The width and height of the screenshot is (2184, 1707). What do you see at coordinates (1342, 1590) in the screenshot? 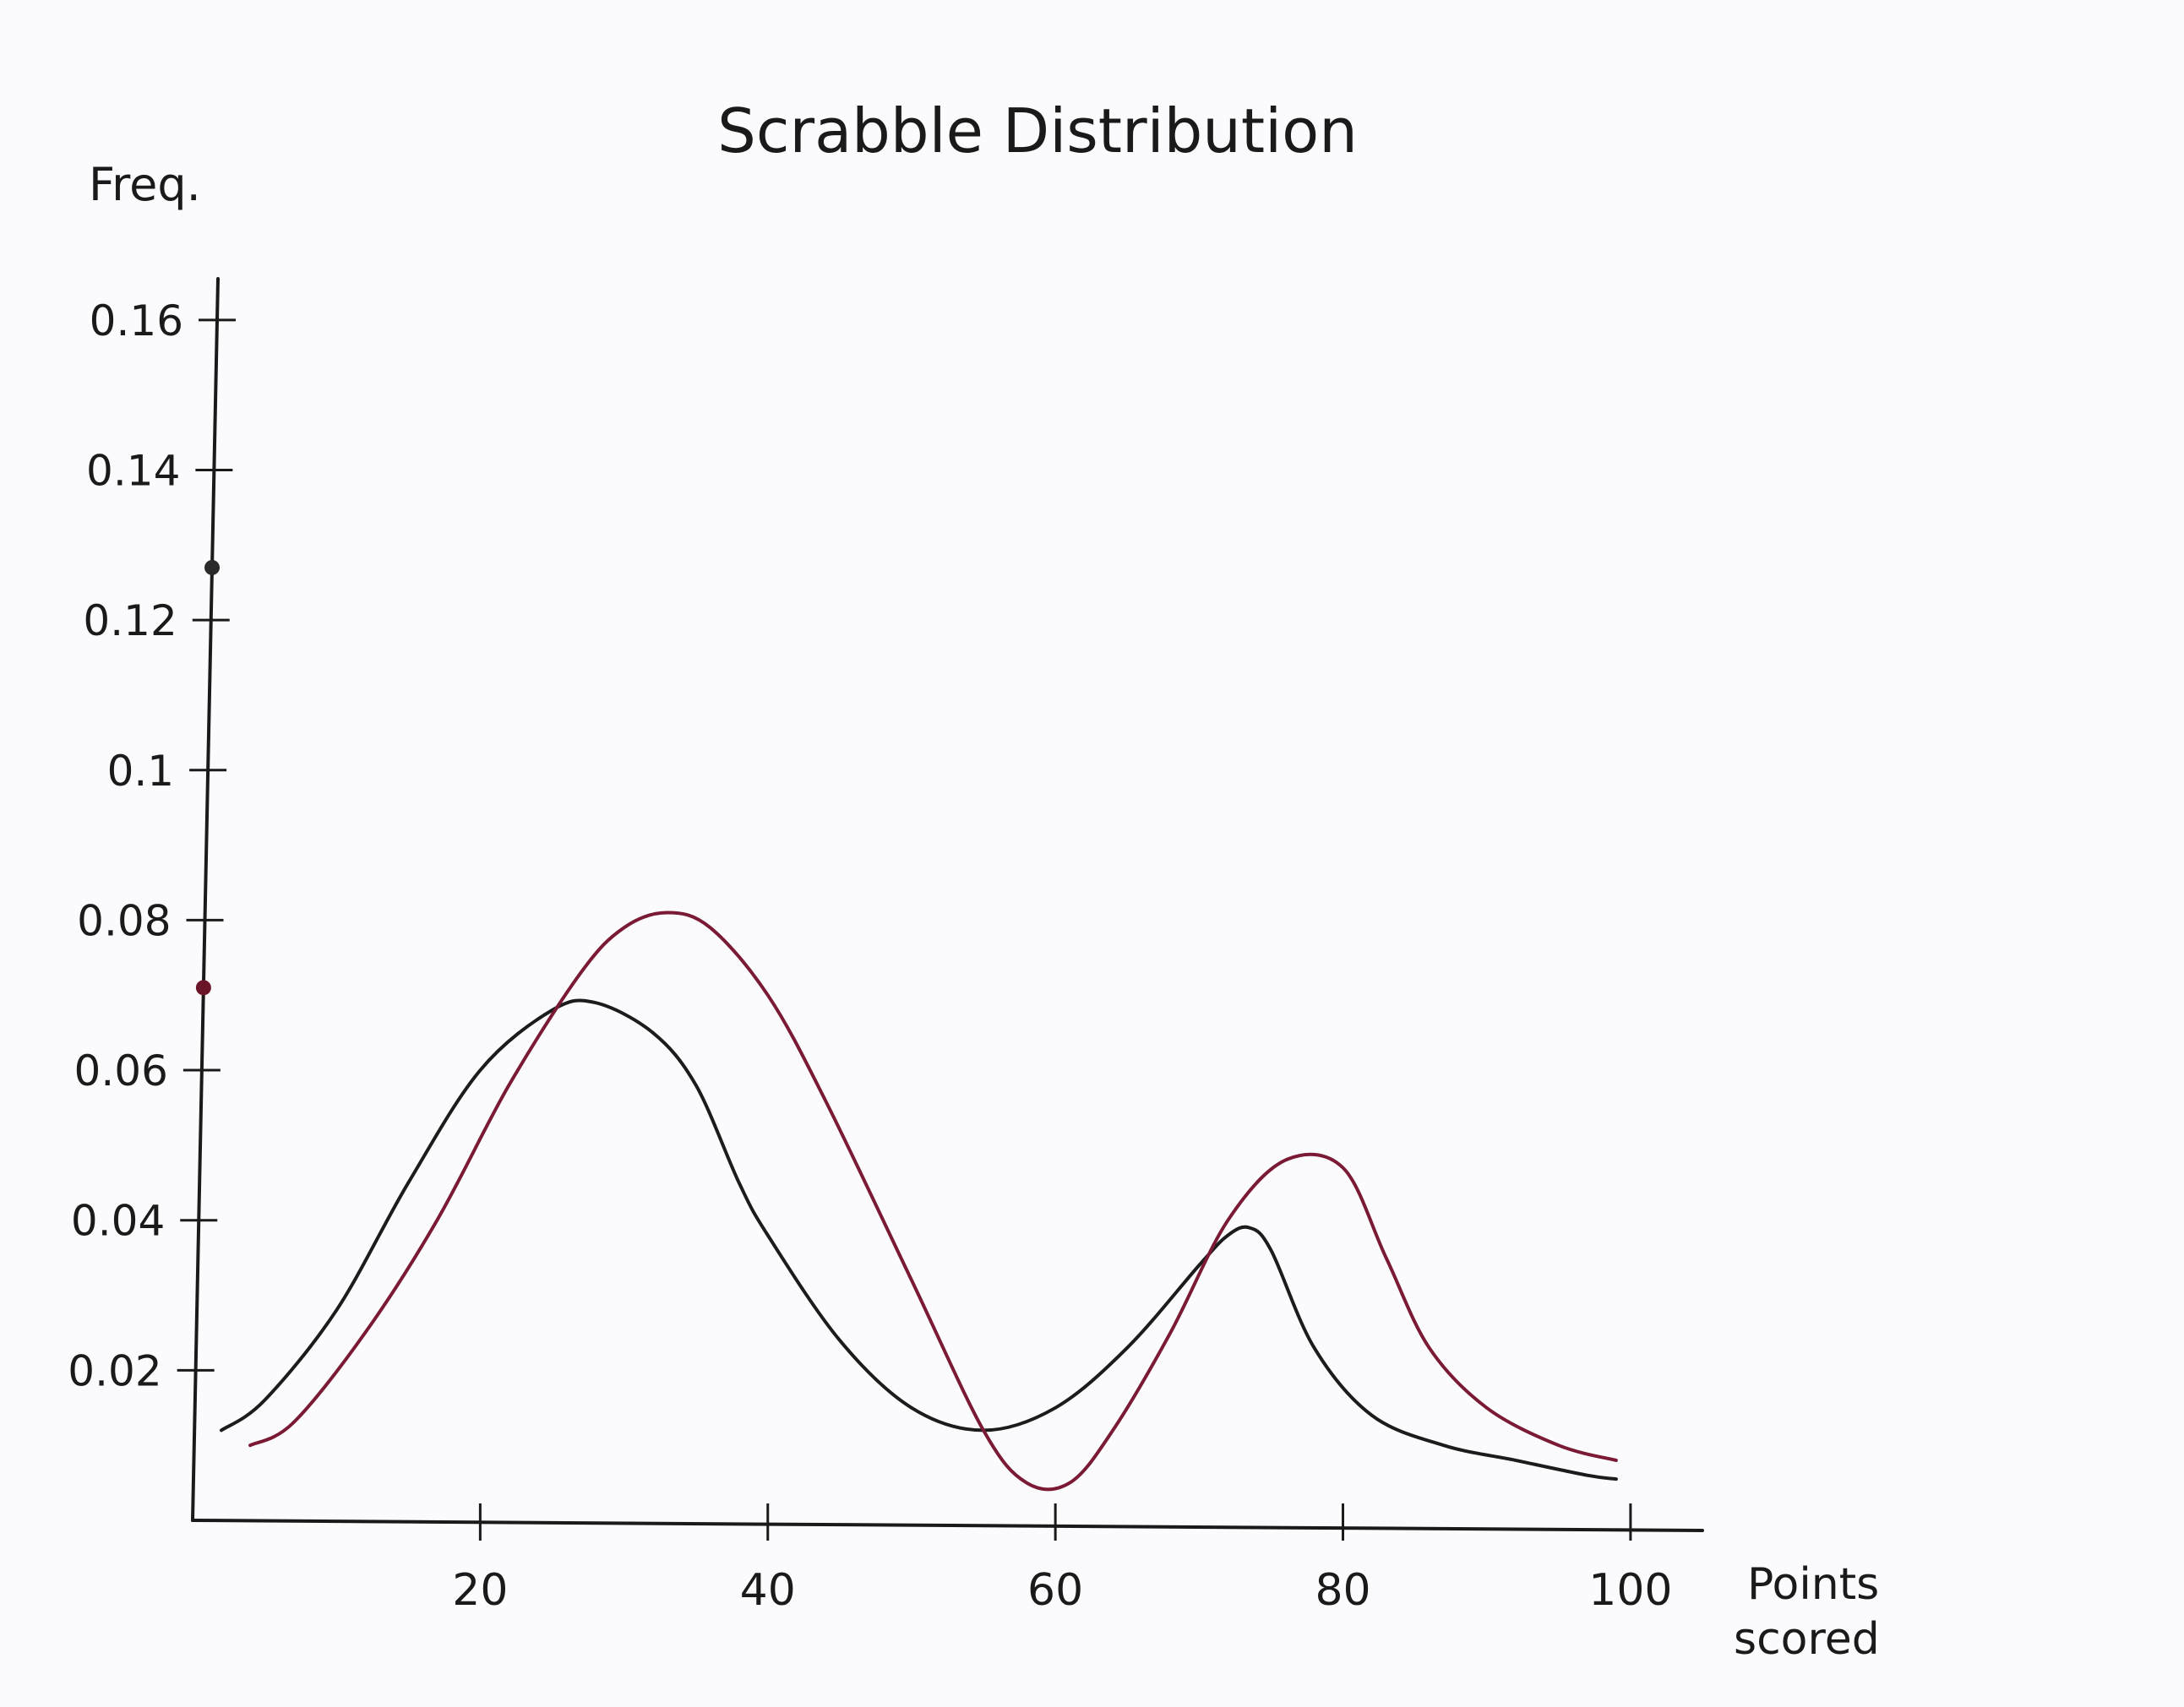
I see `x-tick-label: 80` at bounding box center [1342, 1590].